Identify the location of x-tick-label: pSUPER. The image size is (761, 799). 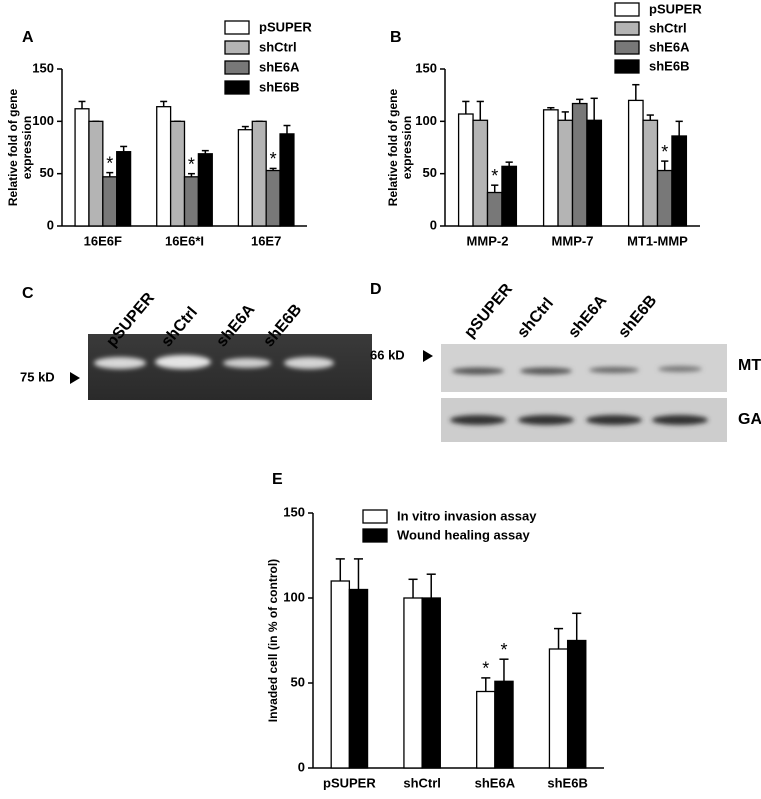
(349, 782).